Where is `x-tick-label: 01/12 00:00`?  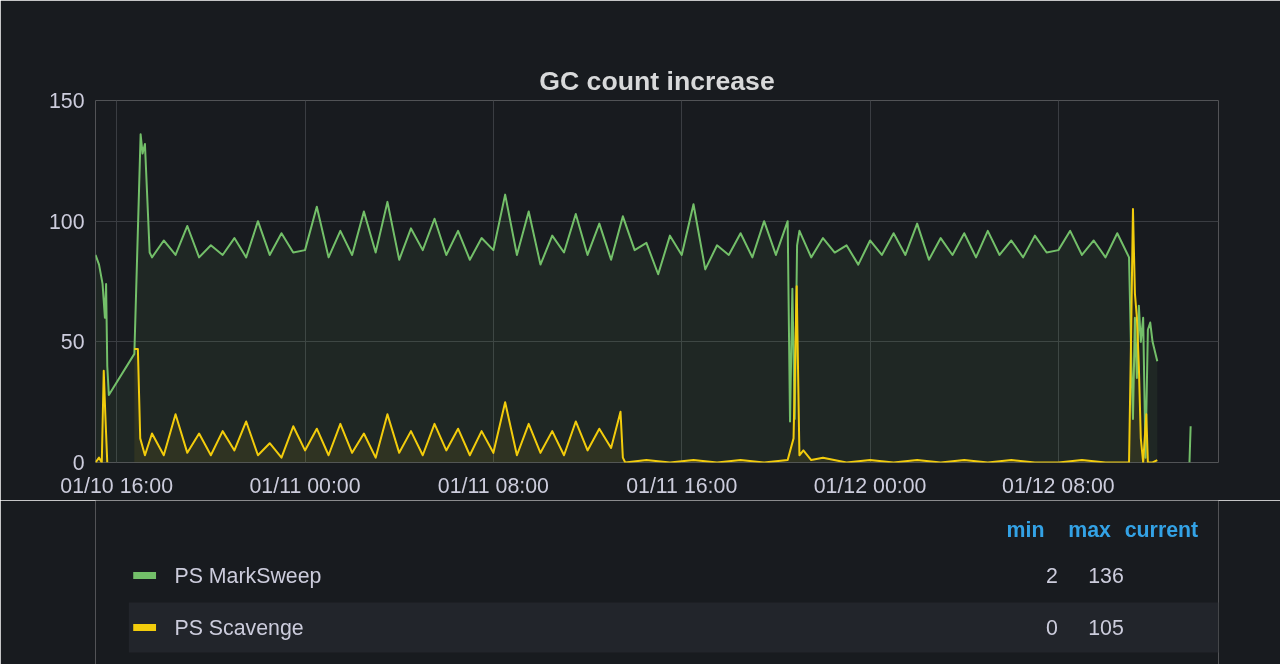 x-tick-label: 01/12 00:00 is located at coordinates (870, 485).